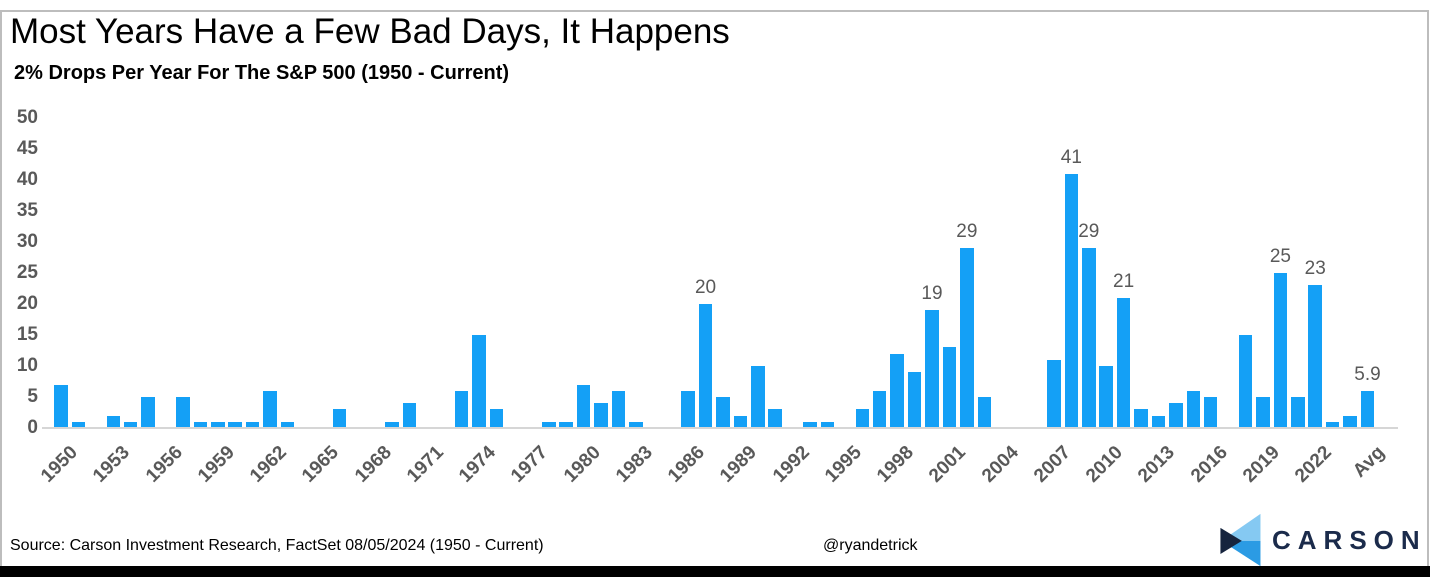  I want to click on bar-1999, so click(914, 400).